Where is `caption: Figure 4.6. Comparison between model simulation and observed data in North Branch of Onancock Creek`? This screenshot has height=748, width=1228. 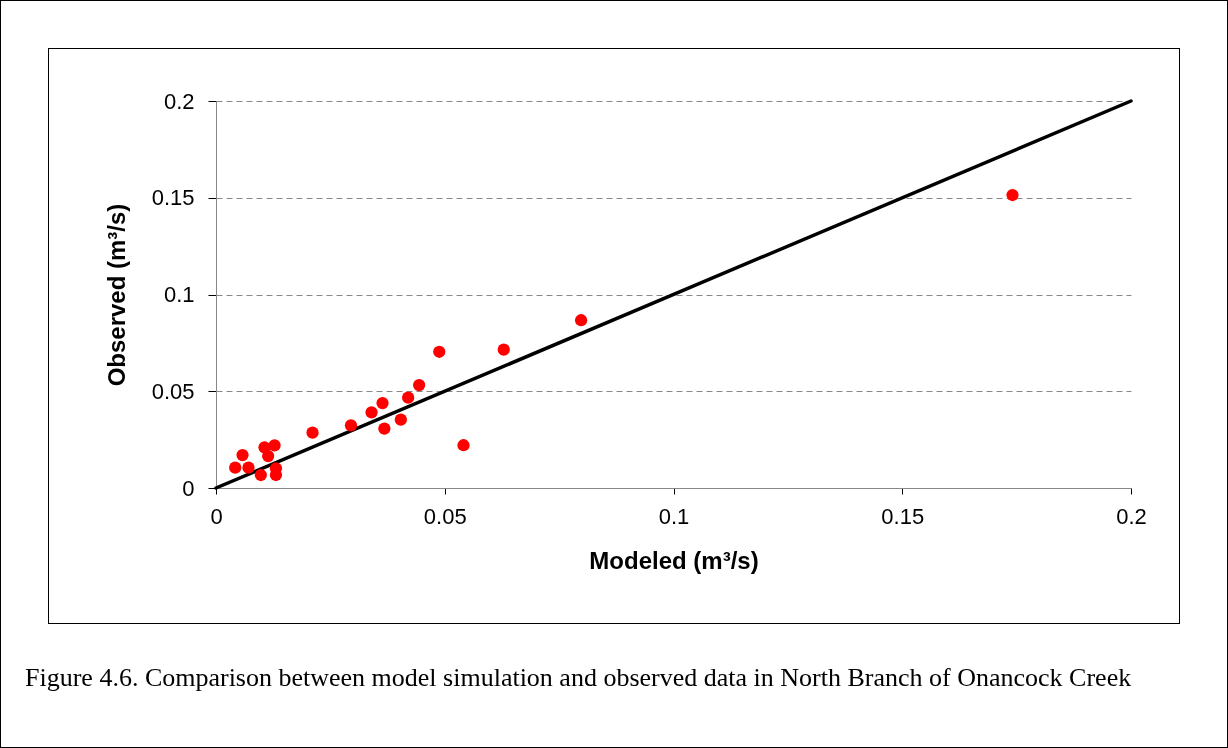 caption: Figure 4.6. Comparison between model simulation and observed data in North Branch of Onancock Creek is located at coordinates (579, 678).